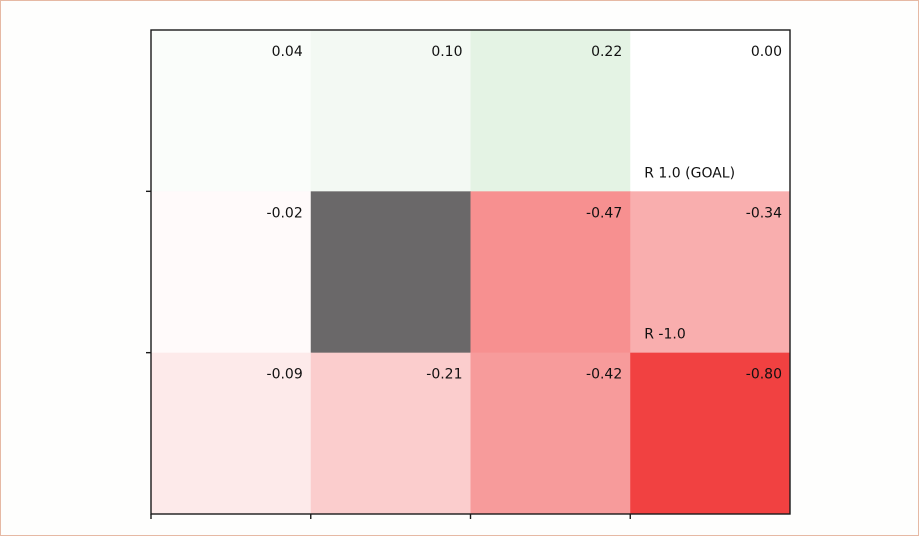 This screenshot has height=536, width=919. What do you see at coordinates (689, 173) in the screenshot?
I see `cell-annotation: R 1.0 (GOAL)` at bounding box center [689, 173].